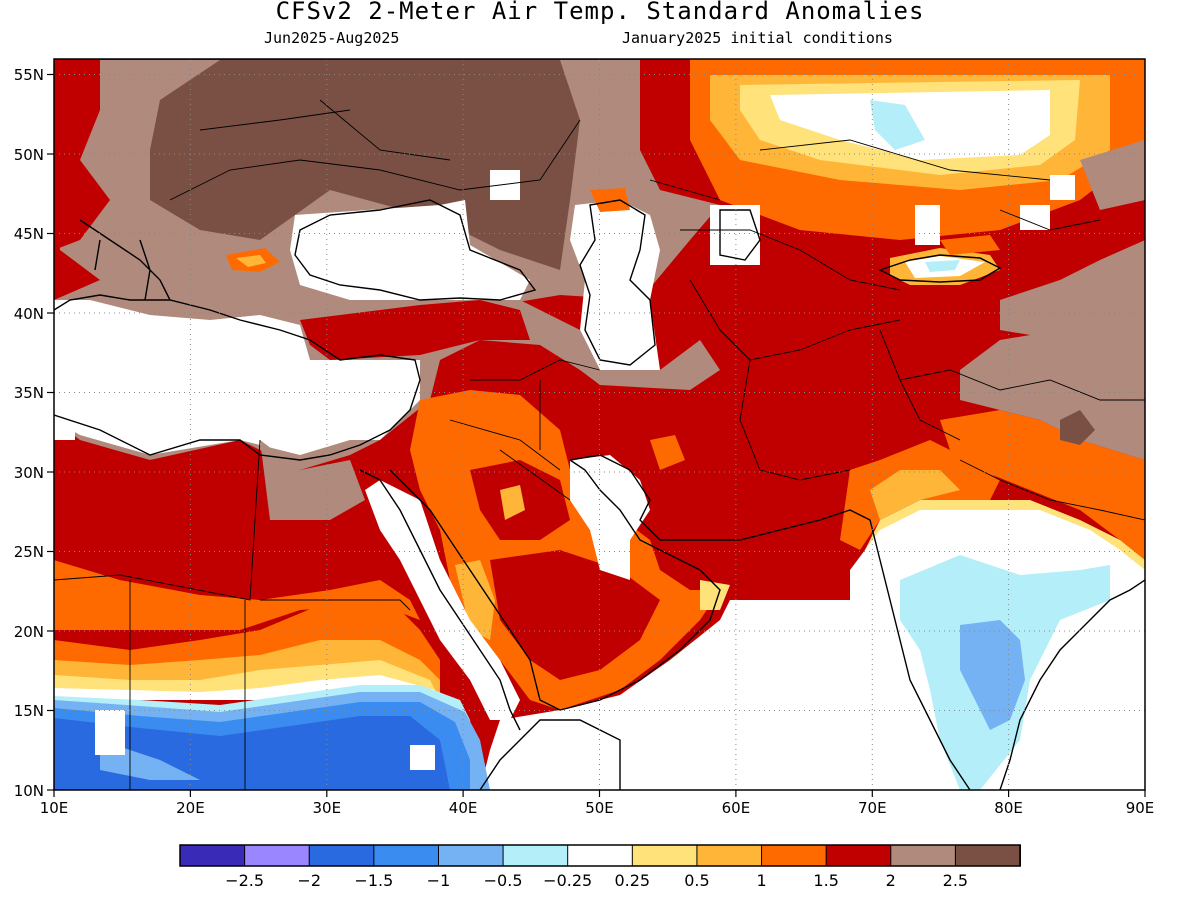  I want to click on fill-pakistan-amber, so click(915, 495).